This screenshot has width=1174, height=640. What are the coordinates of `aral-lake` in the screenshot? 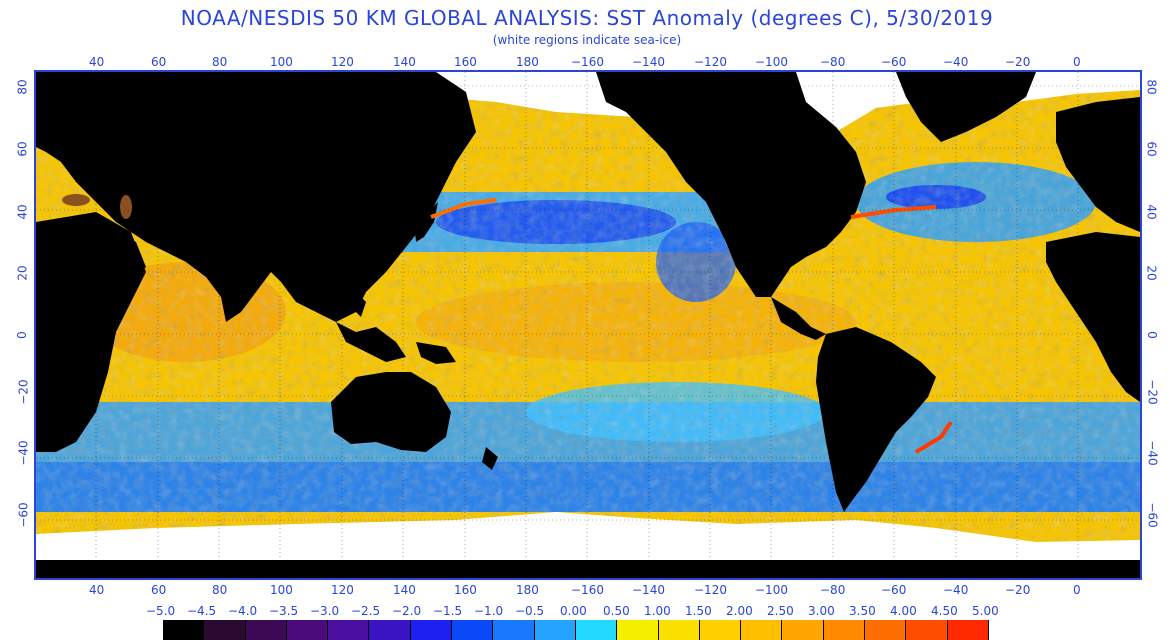 It's located at (126, 207).